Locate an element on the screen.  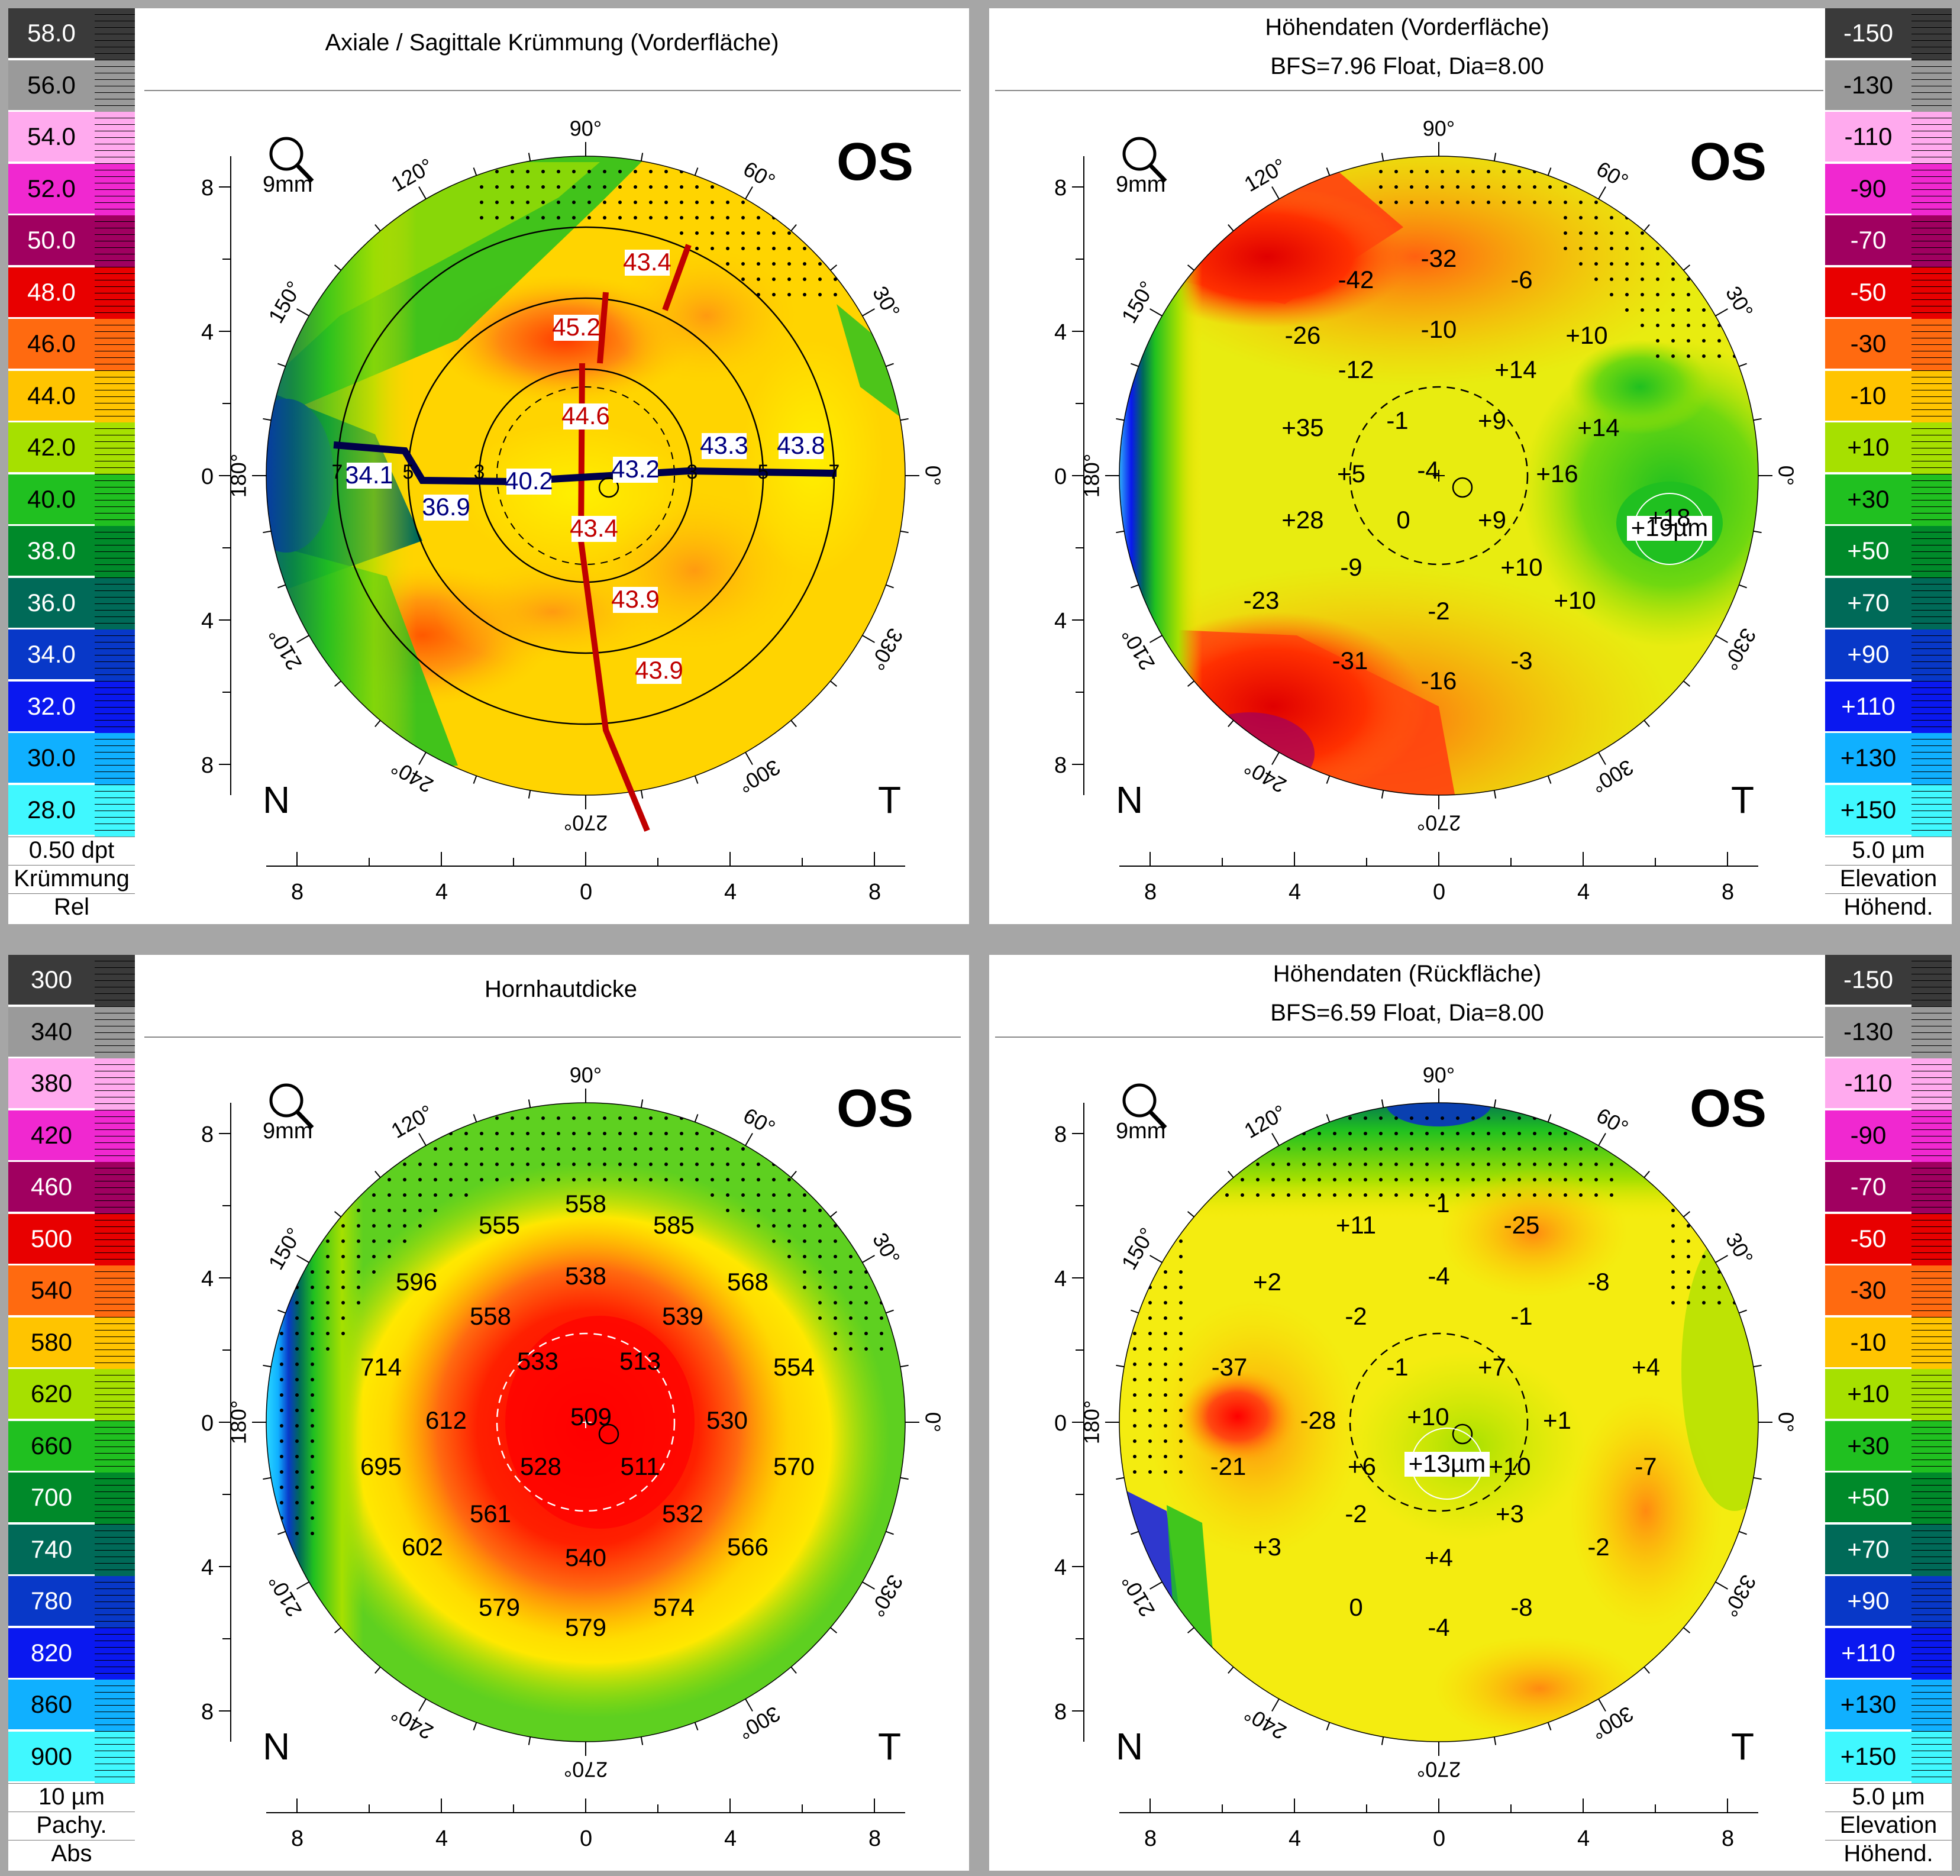
scale-swatch: +10 is located at coordinates (1868, 1394).